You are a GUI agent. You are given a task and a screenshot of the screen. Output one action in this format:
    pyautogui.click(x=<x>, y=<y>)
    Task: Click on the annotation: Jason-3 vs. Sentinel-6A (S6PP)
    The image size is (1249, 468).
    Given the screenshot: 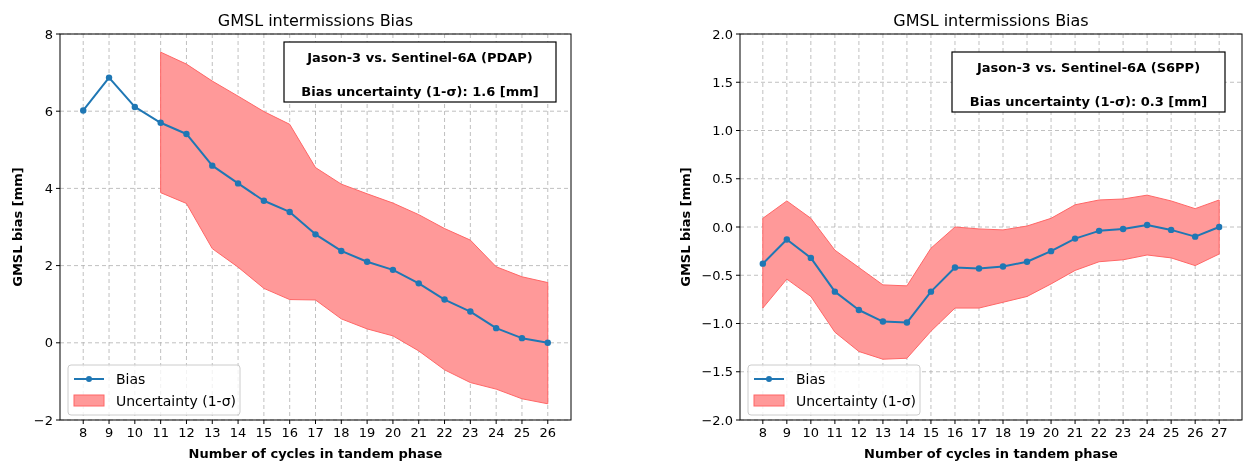 What is the action you would take?
    pyautogui.click(x=1088, y=67)
    